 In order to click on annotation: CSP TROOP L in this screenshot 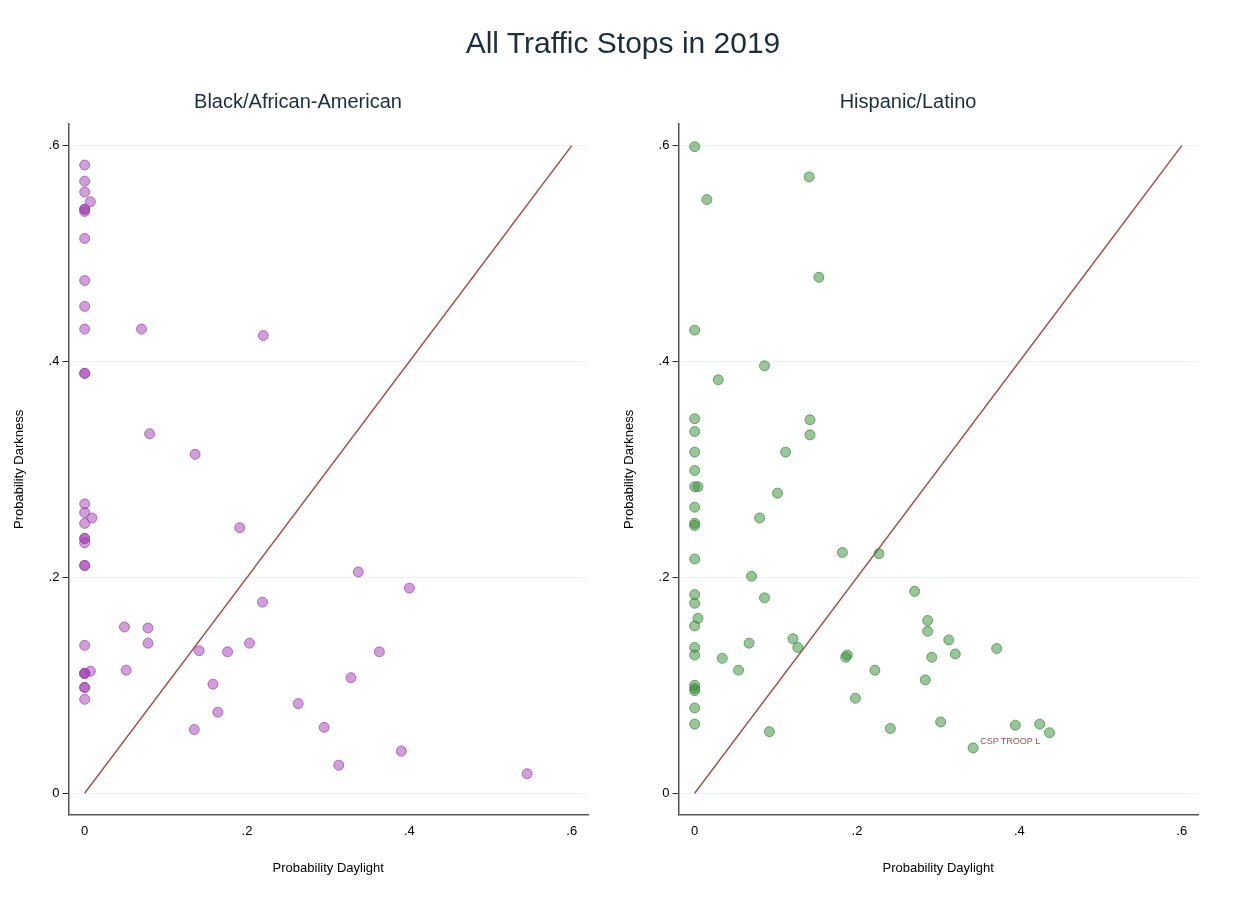, I will do `click(1010, 740)`.